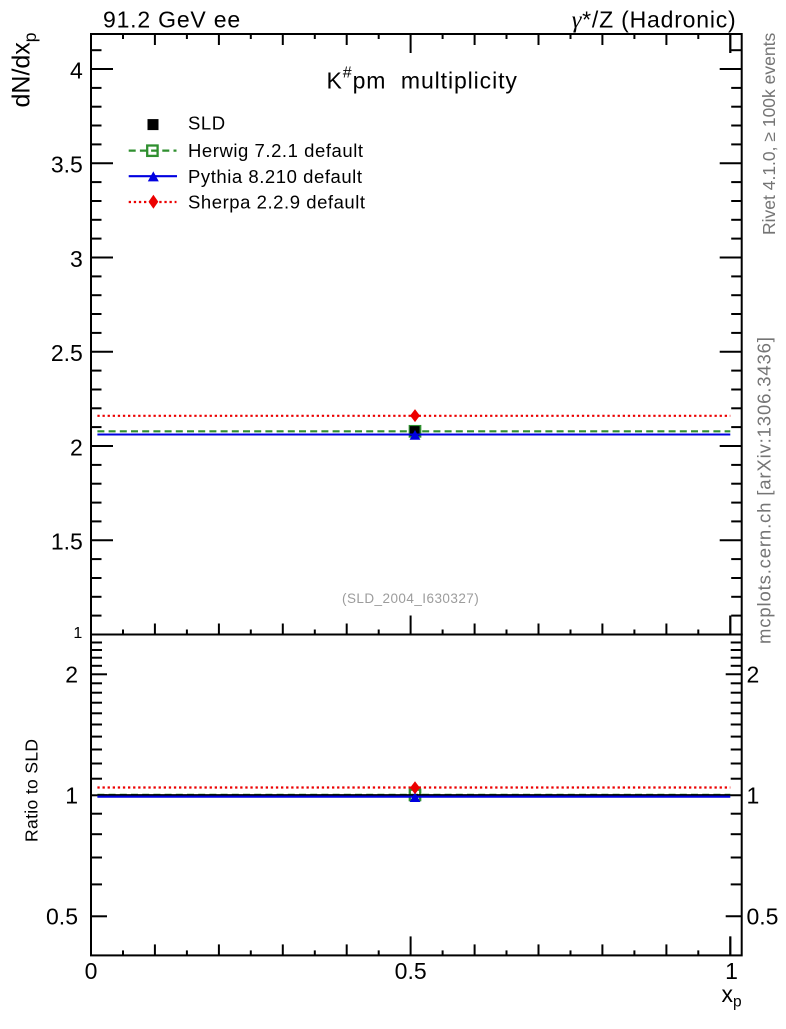  What do you see at coordinates (764, 490) in the screenshot?
I see `svg-text:mcplots.cern.ch [arXiv:1306.34: mcplots.cern.ch [arXiv:1306.3436]` at bounding box center [764, 490].